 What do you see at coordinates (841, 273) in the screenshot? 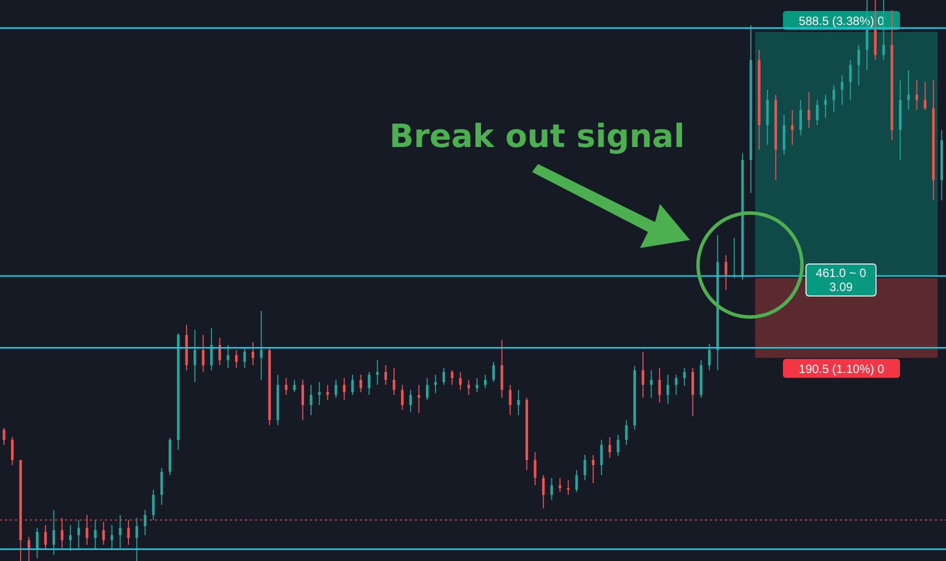
I see `annotation: 461.0 ~ 0` at bounding box center [841, 273].